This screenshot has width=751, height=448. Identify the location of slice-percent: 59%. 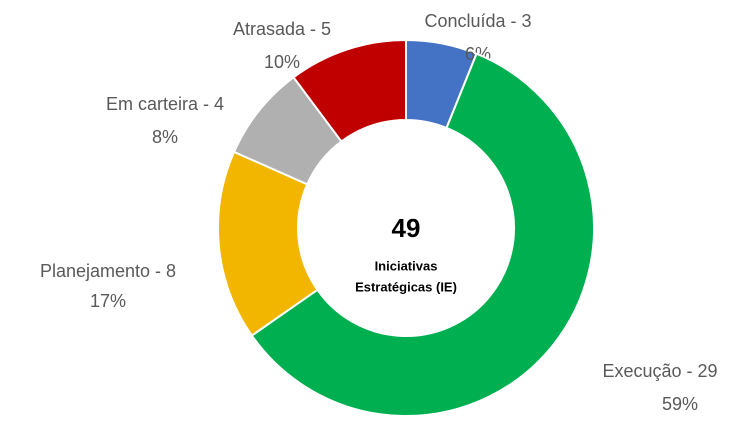
(680, 404).